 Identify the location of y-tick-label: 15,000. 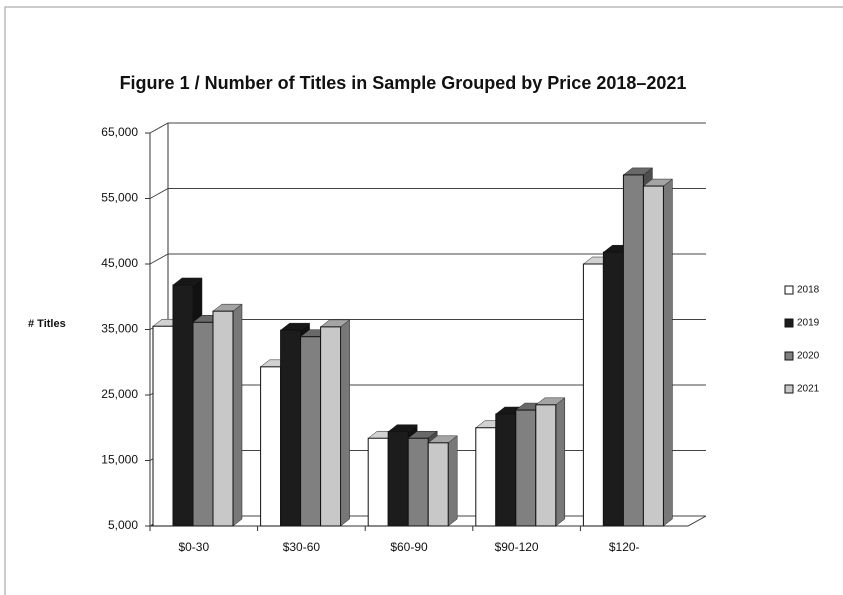
(119, 460).